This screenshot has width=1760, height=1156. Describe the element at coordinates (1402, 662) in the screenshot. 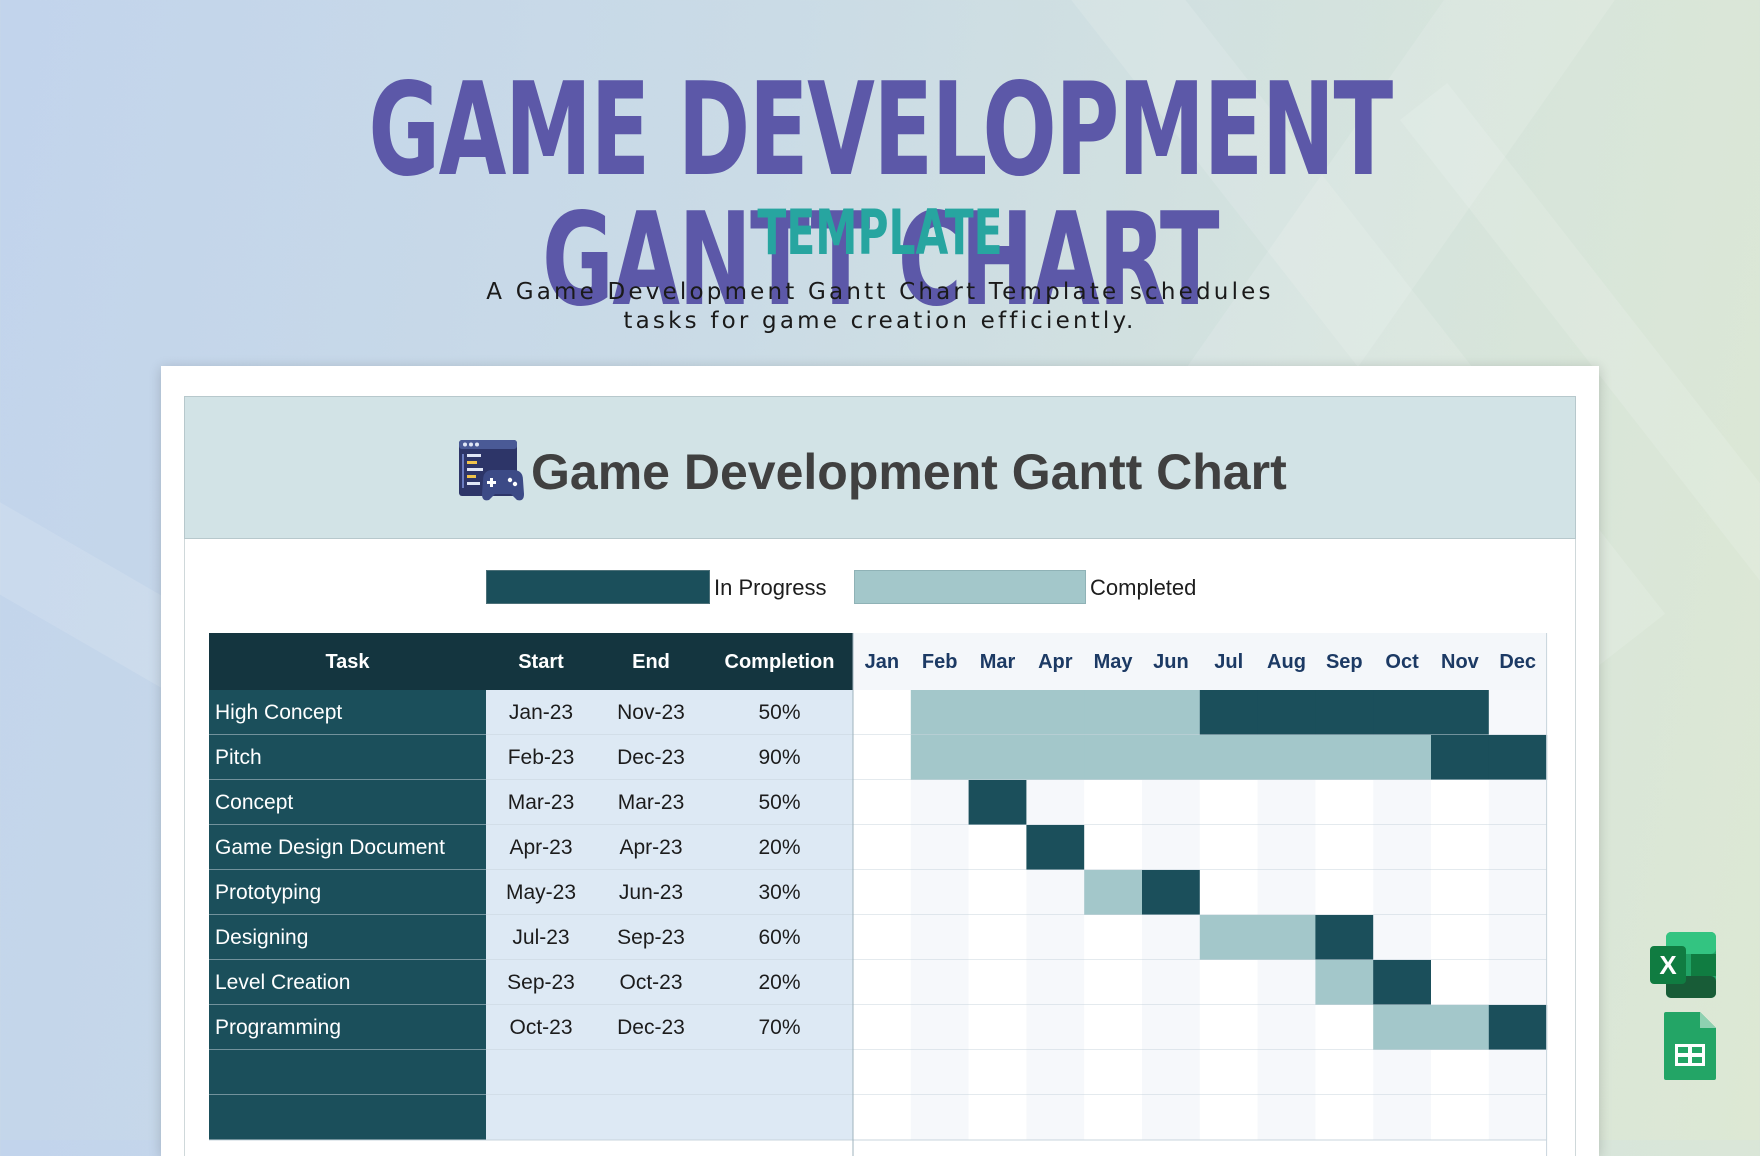

I see `month-header-oct: Oct` at that location.